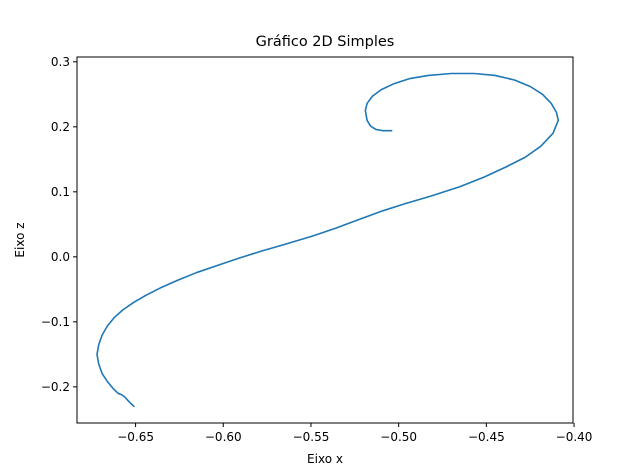 This screenshot has height=473, width=634. What do you see at coordinates (59, 224) in the screenshot?
I see `y-axis: −0.2 −0.1 0.0 0.1 0.2 0.3` at bounding box center [59, 224].